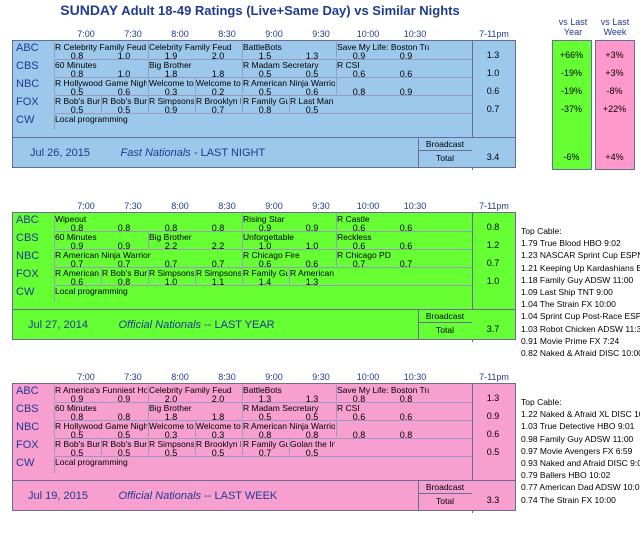 The image size is (640, 550). What do you see at coordinates (269, 237) in the screenshot?
I see `program-cell: Unforgettable` at bounding box center [269, 237].